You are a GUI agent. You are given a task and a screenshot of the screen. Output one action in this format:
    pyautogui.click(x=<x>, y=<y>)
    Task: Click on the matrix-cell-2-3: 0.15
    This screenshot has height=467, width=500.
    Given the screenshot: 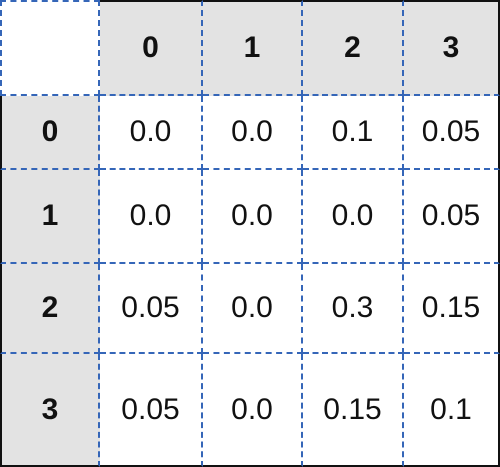 What is the action you would take?
    pyautogui.click(x=452, y=309)
    